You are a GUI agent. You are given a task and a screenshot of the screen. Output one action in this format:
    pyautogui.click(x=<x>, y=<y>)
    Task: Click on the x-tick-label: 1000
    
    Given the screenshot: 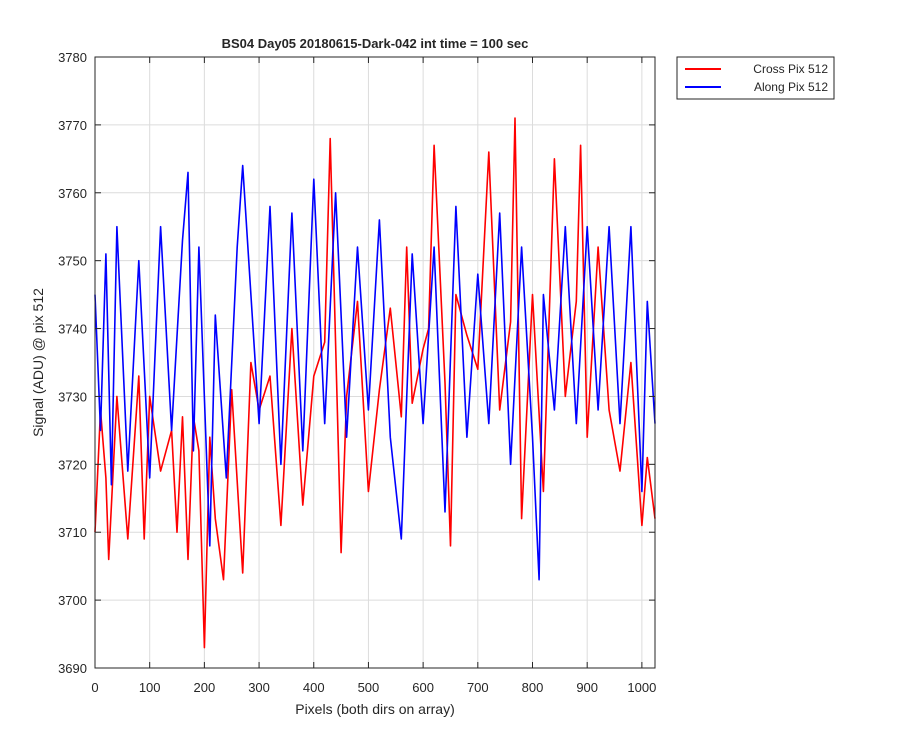 What is the action you would take?
    pyautogui.click(x=641, y=687)
    